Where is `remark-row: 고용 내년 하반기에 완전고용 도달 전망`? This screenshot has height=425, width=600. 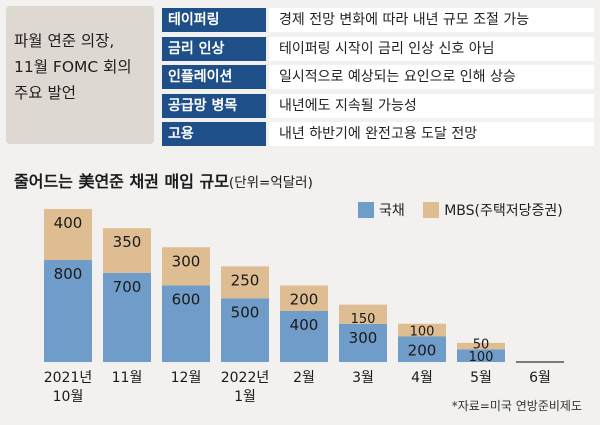 remark-row: 고용 내년 하반기에 완전고용 도달 전망 is located at coordinates (378, 134).